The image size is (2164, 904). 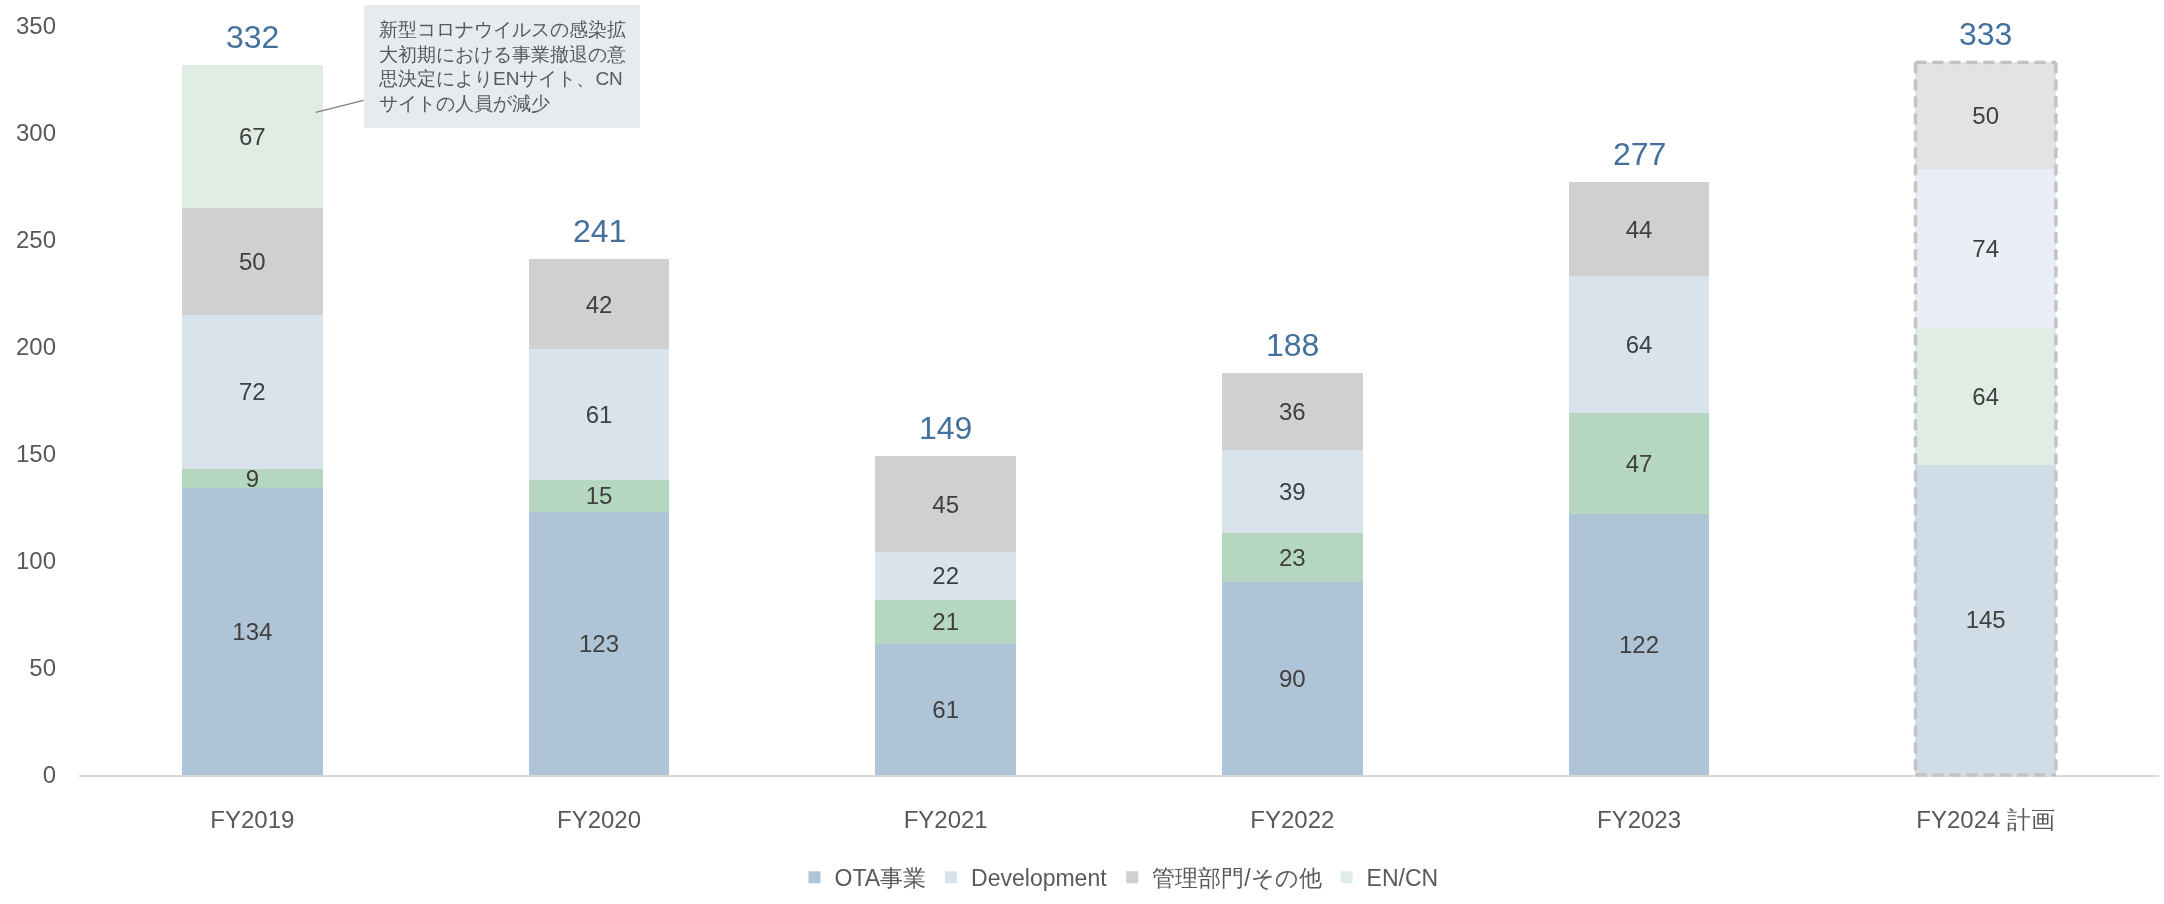 I want to click on data-label: 122, so click(x=1639, y=644).